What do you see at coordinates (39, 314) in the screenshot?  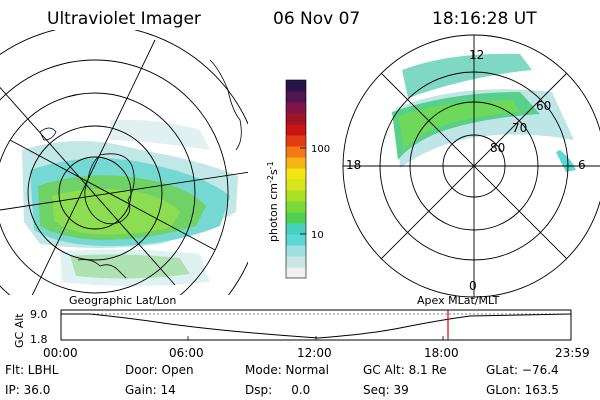 I see `orbit-ytick-high: 9.0` at bounding box center [39, 314].